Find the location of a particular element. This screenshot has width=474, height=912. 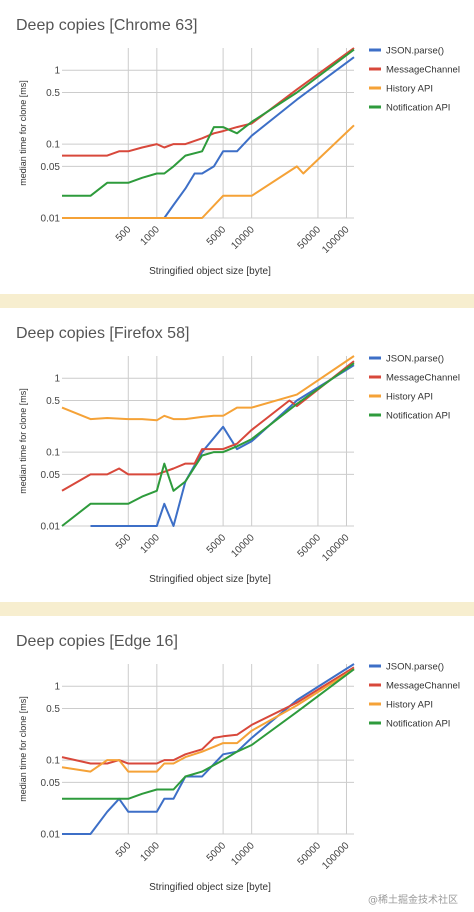

watermark: @稀土掘金技术社区 is located at coordinates (413, 900).